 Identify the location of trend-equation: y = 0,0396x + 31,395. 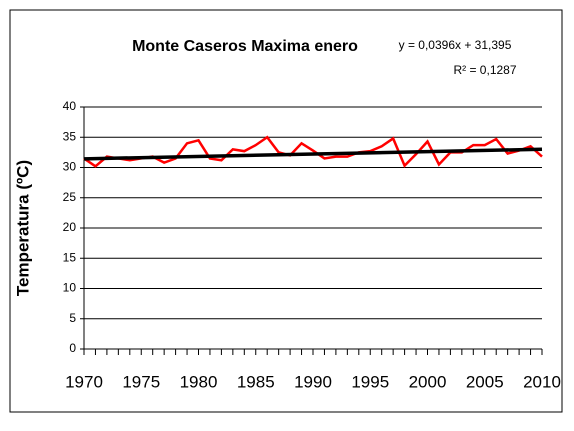
(455, 45).